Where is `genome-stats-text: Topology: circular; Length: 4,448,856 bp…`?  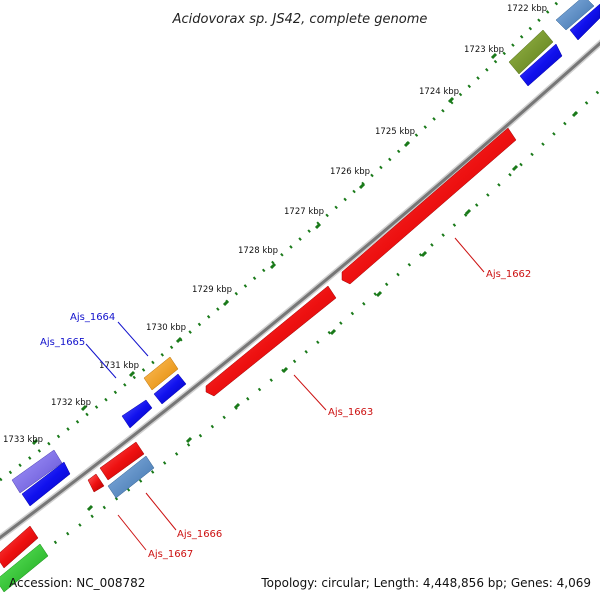 genome-stats-text: Topology: circular; Length: 4,448,856 bp… is located at coordinates (425, 583).